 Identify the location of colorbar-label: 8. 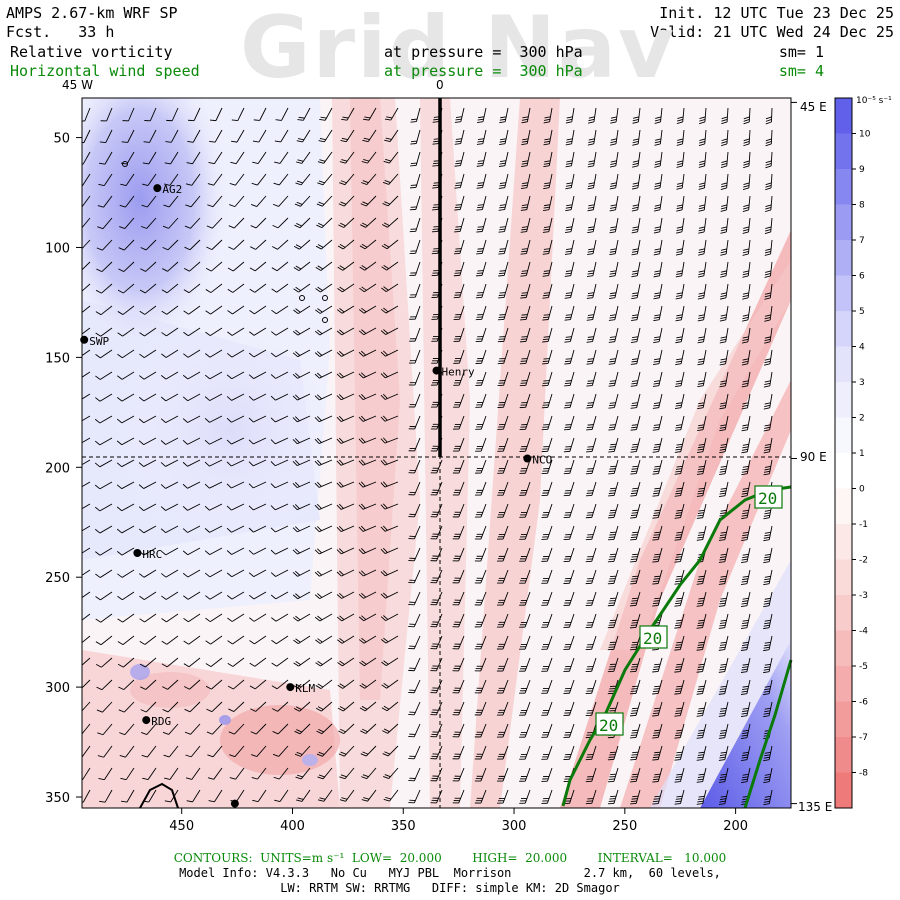
(862, 206).